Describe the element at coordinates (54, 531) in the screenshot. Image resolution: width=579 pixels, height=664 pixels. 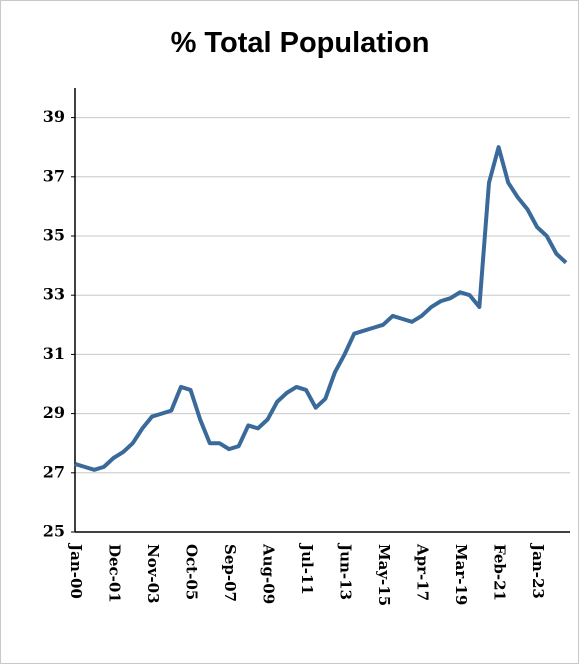
I see `y-tick-label: 25` at that location.